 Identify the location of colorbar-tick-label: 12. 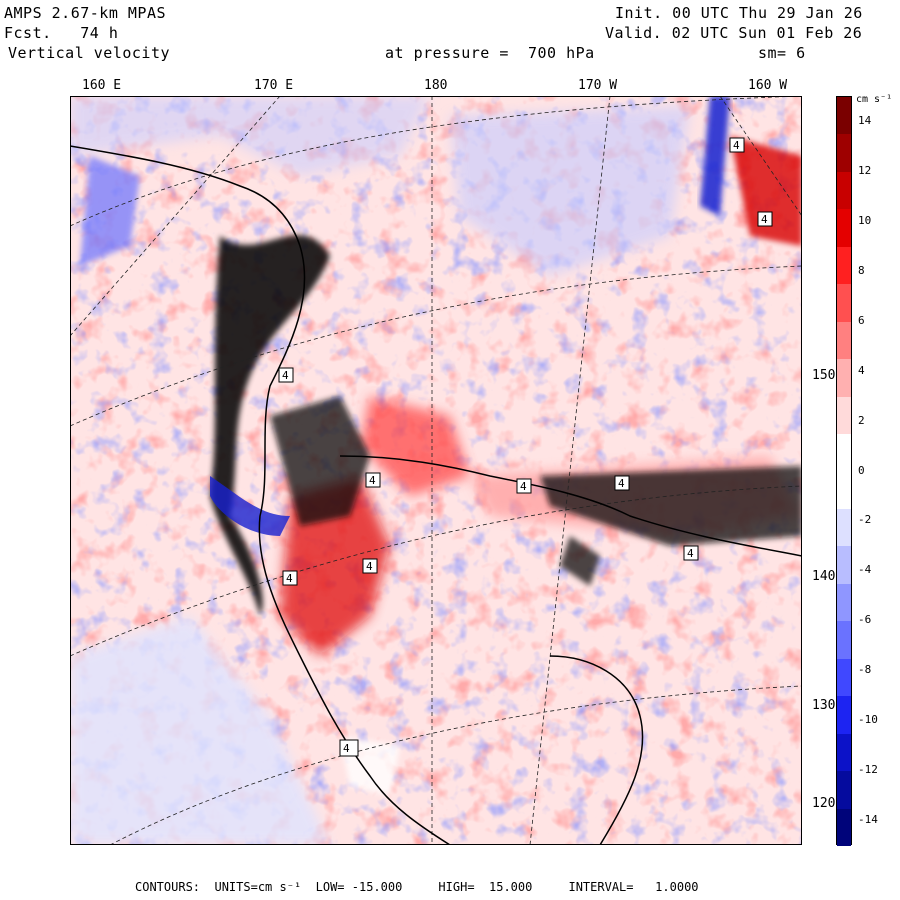
(865, 170).